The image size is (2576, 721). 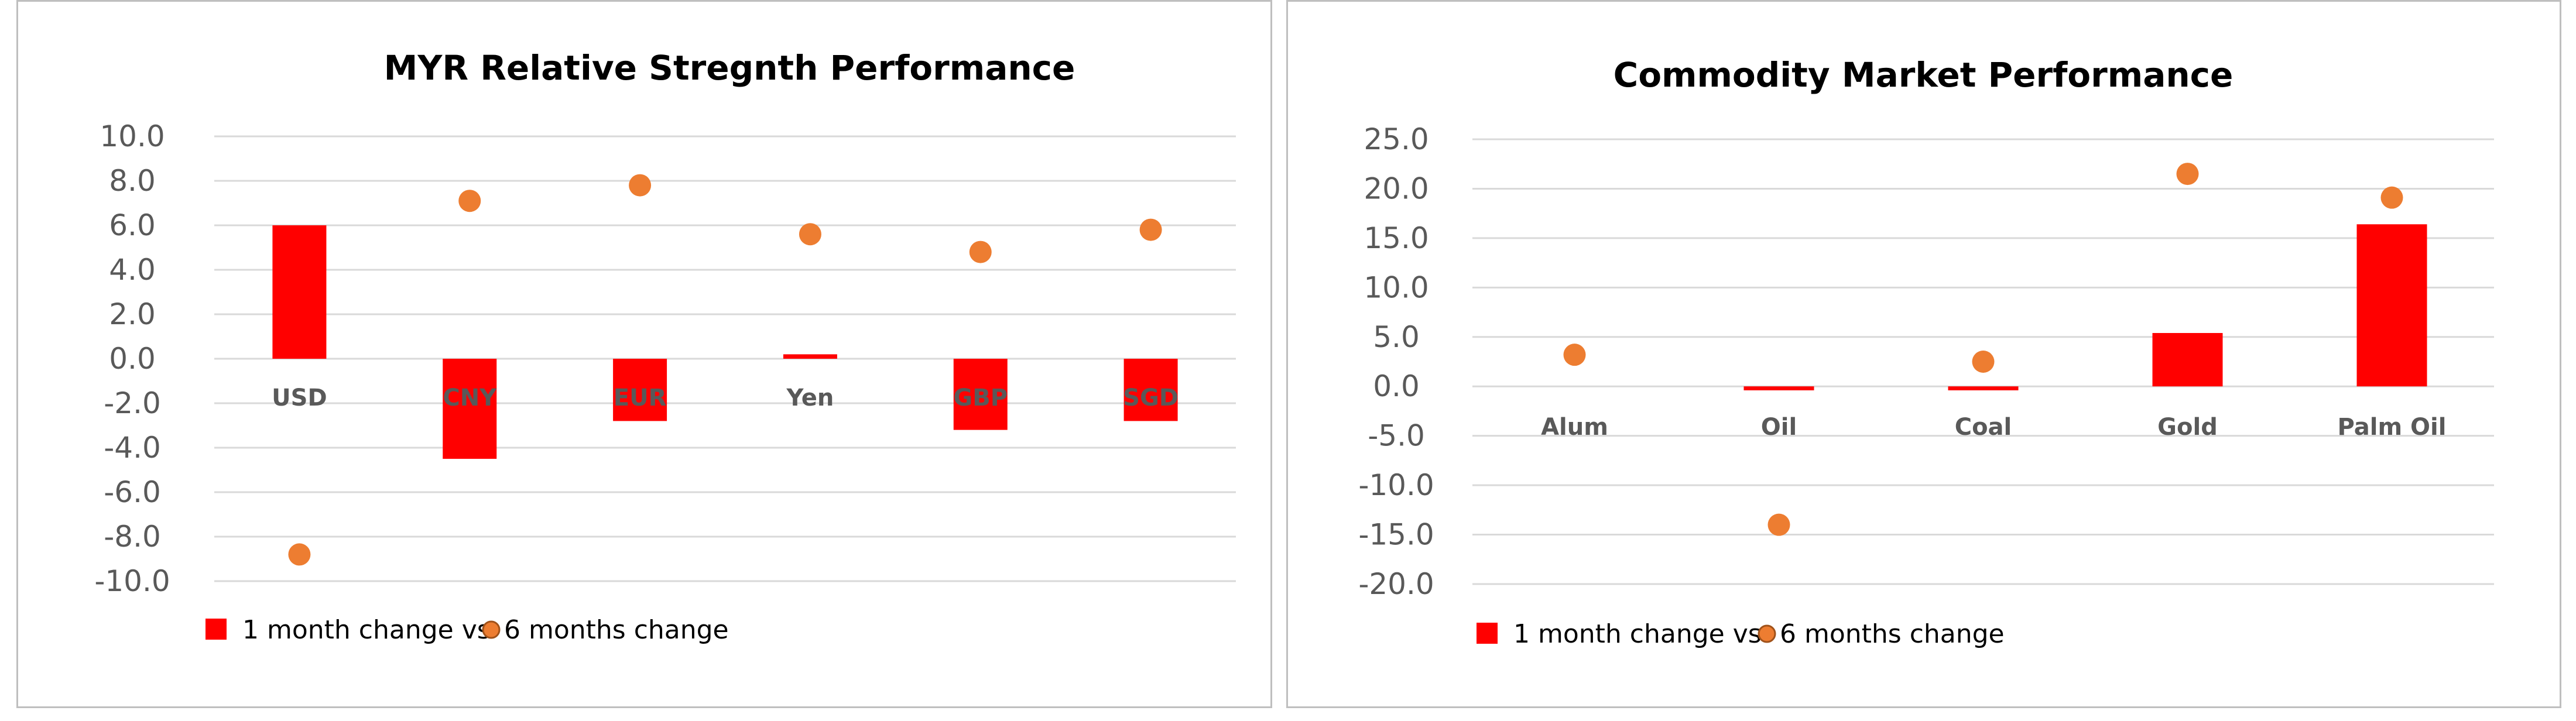 What do you see at coordinates (980, 252) in the screenshot?
I see `dot-gbp` at bounding box center [980, 252].